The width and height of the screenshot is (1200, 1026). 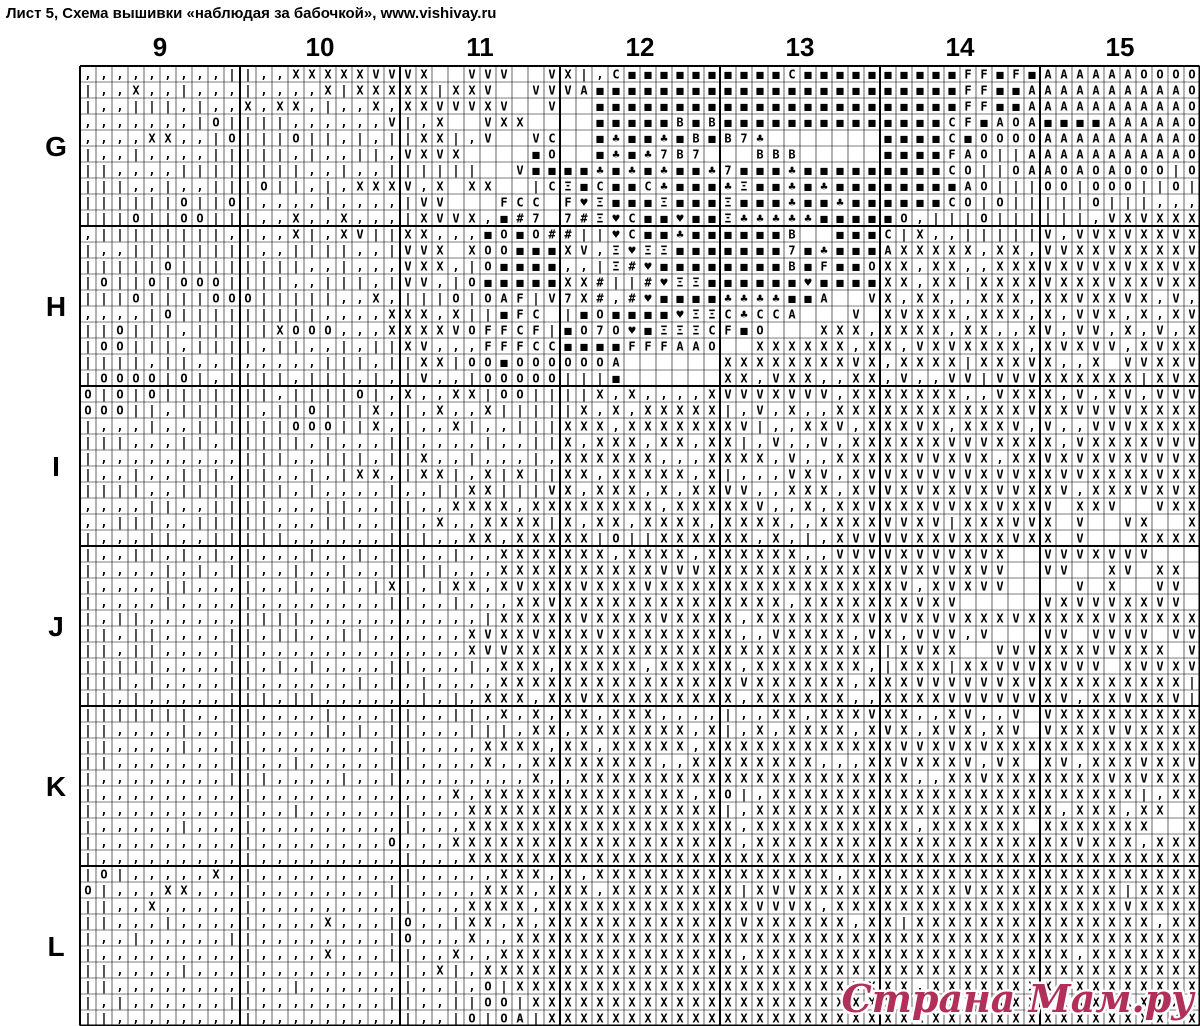 I want to click on stitch-row: XXVXXXXXXX, so click(x=640, y=635).